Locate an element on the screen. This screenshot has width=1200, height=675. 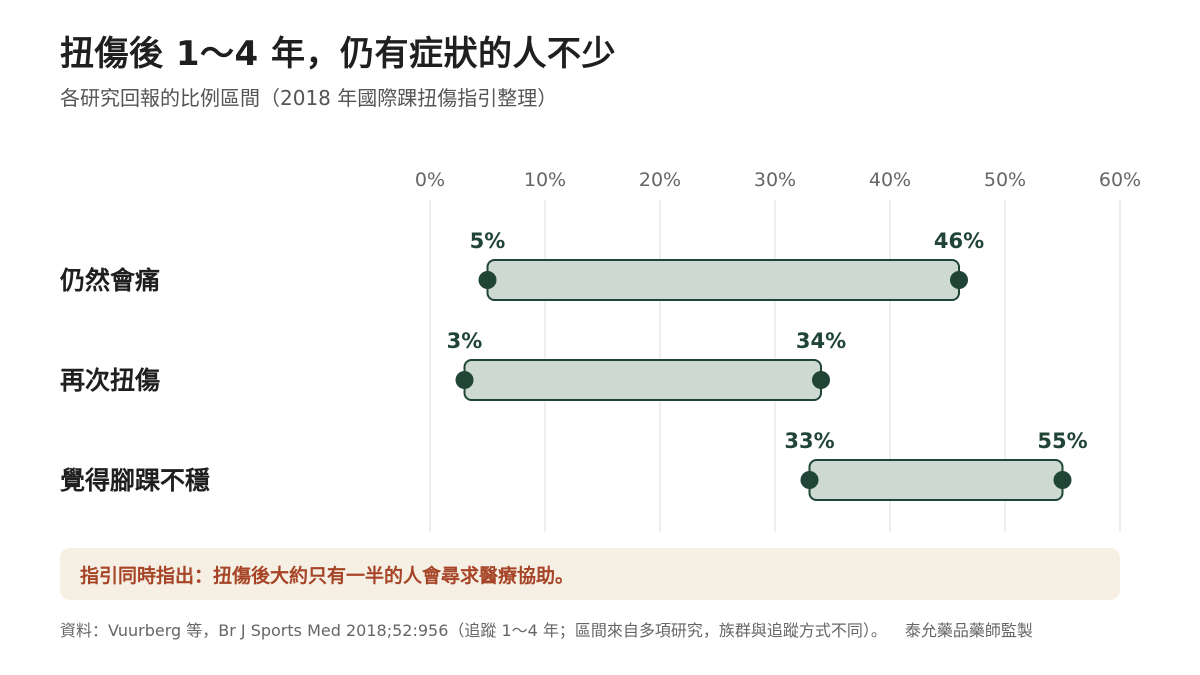
category-label: 再次扭傷 is located at coordinates (110, 380).